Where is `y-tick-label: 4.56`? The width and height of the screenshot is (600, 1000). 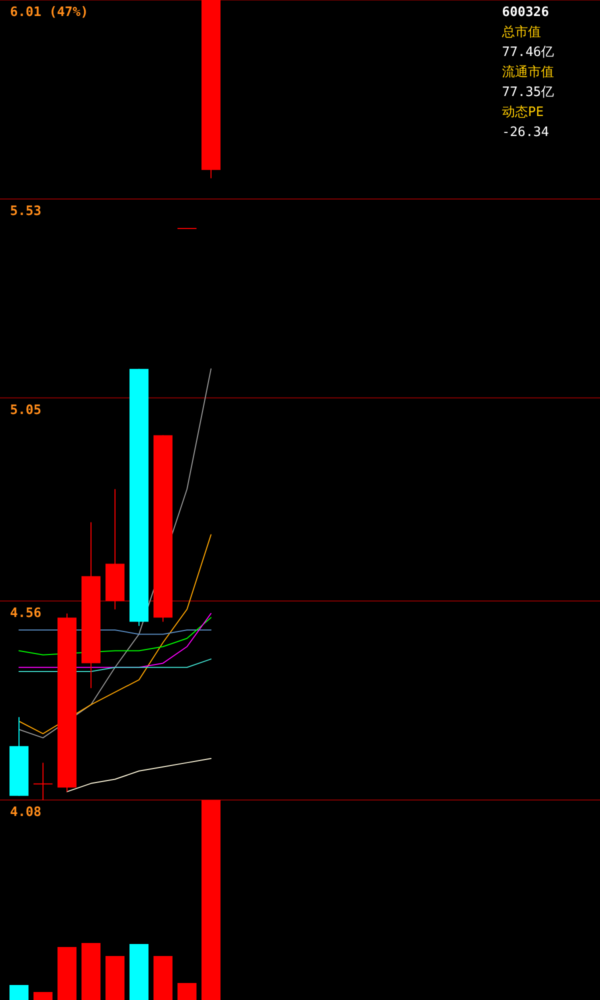 y-tick-label: 4.56 is located at coordinates (26, 614).